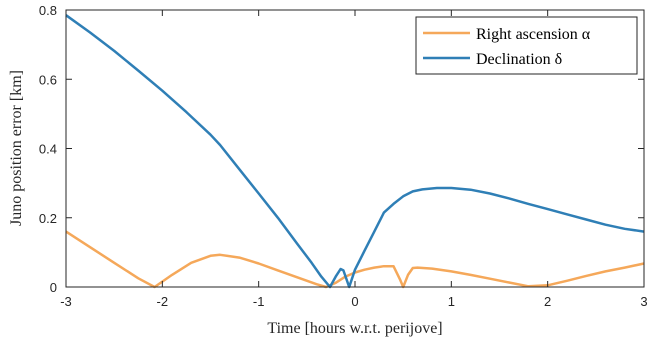 This screenshot has width=649, height=345. What do you see at coordinates (48, 149) in the screenshot?
I see `y-tick-label: 0.4` at bounding box center [48, 149].